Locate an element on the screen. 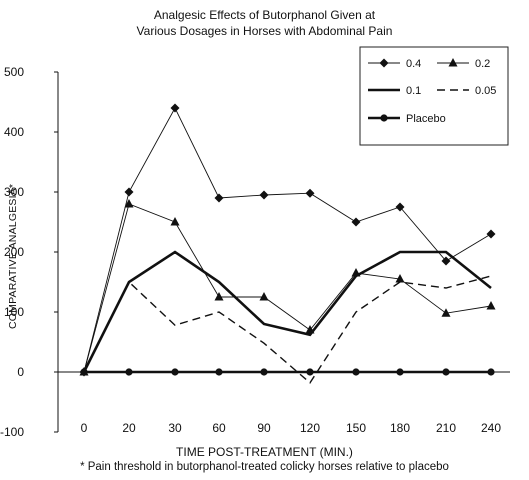 The height and width of the screenshot is (480, 529). x-axis-label: TIME POST-TREATMENT (MIN.) is located at coordinates (264, 452).